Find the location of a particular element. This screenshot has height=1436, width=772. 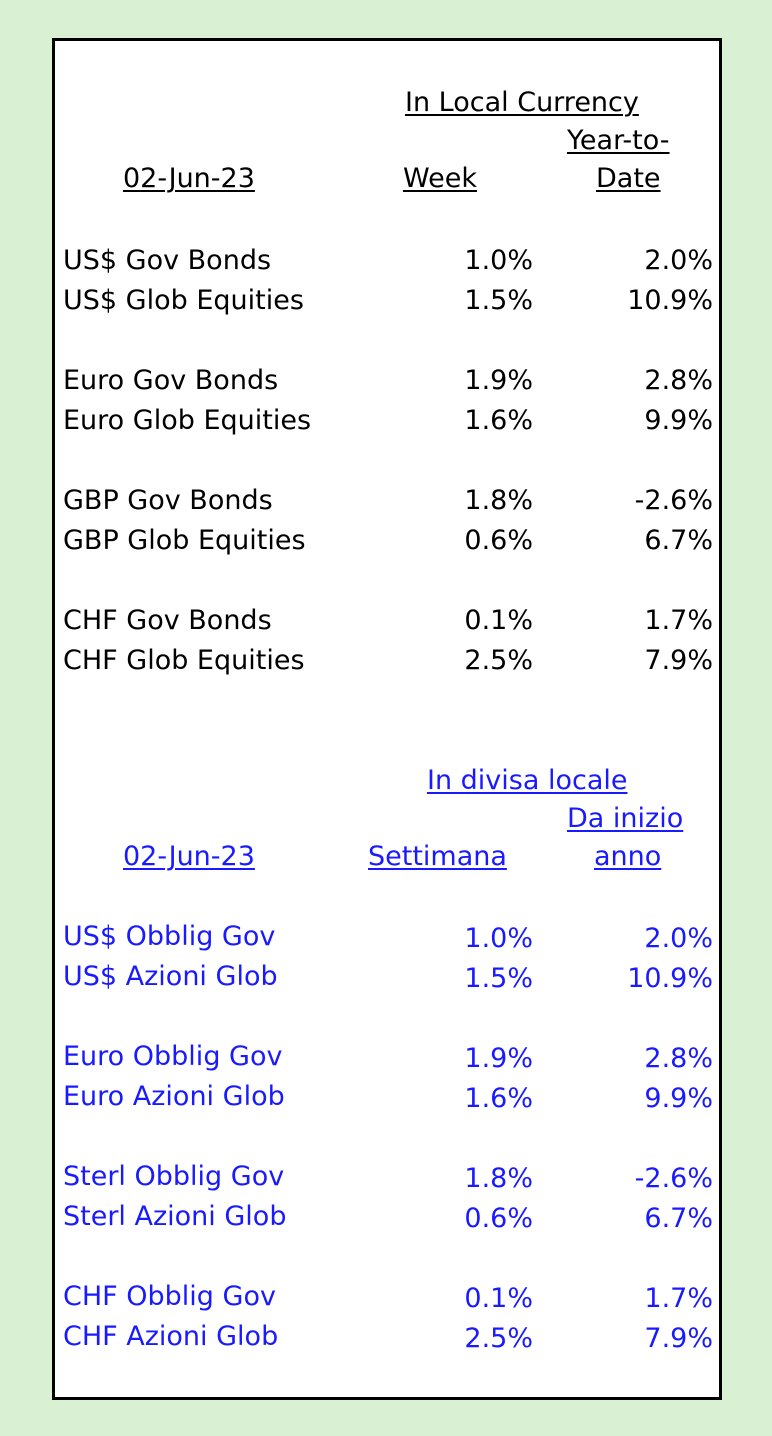

currency-label: In Local Currency is located at coordinates (522, 102).